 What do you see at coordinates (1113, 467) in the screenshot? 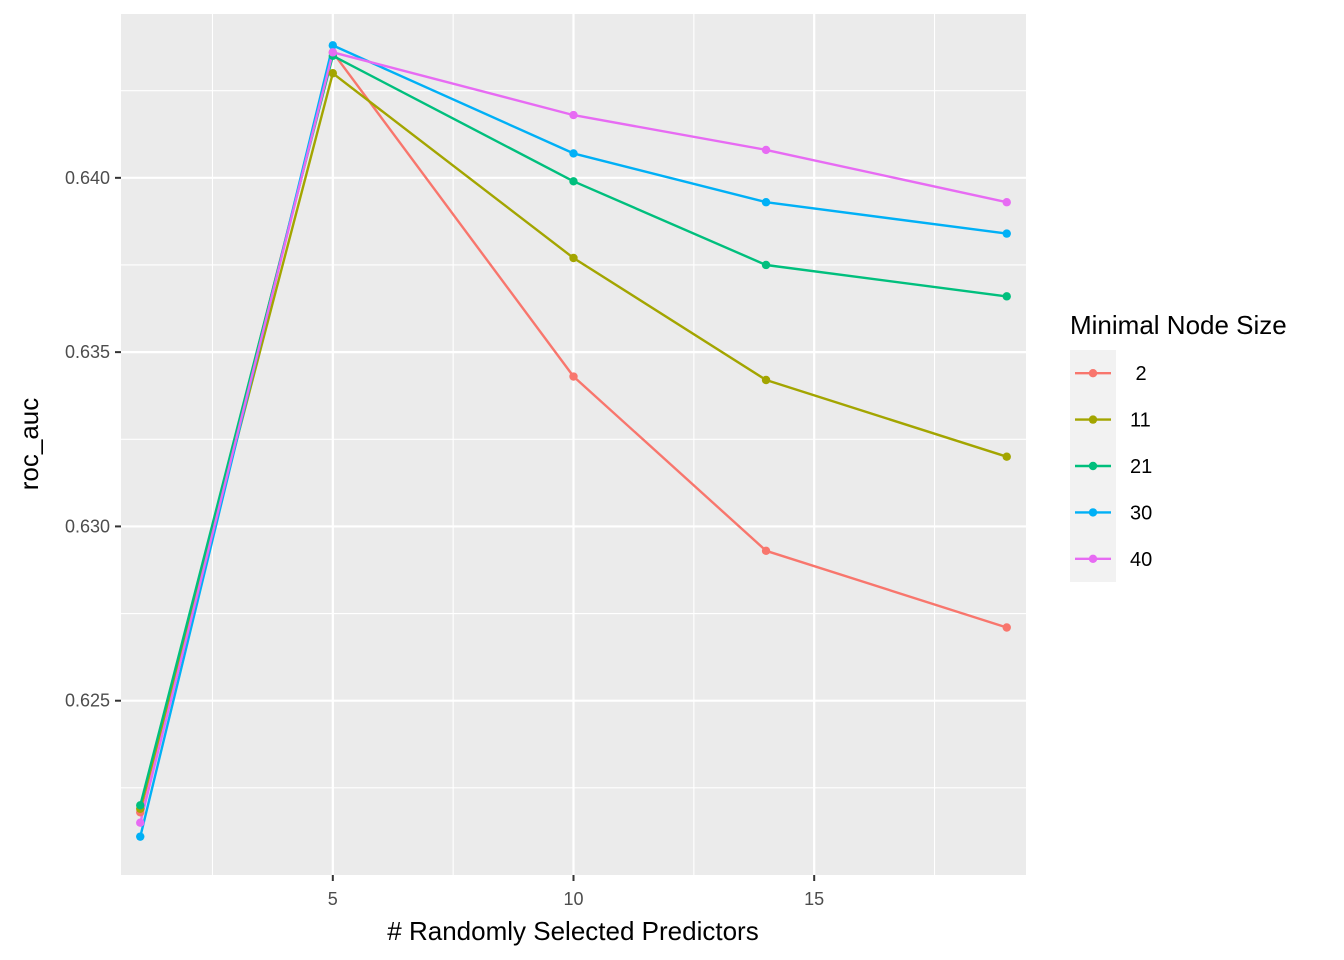
I see `legend-items: 2 11 21 30 40` at bounding box center [1113, 467].